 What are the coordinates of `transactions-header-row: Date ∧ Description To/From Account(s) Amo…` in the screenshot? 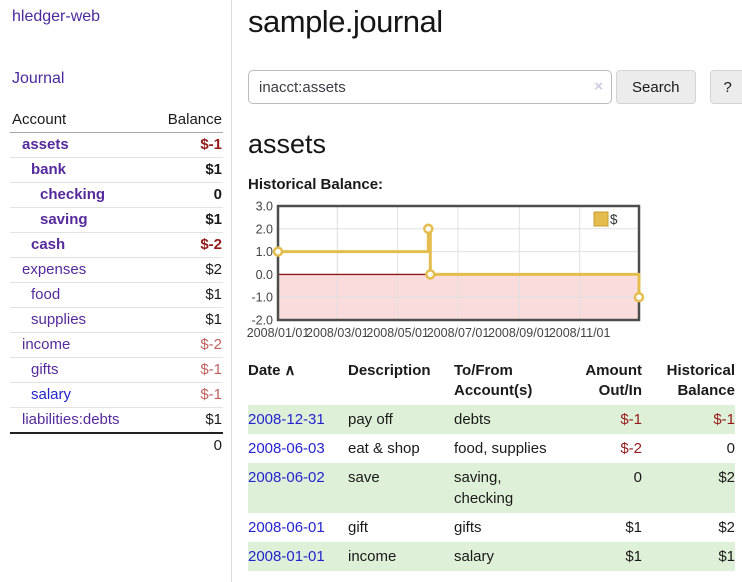 It's located at (491, 382).